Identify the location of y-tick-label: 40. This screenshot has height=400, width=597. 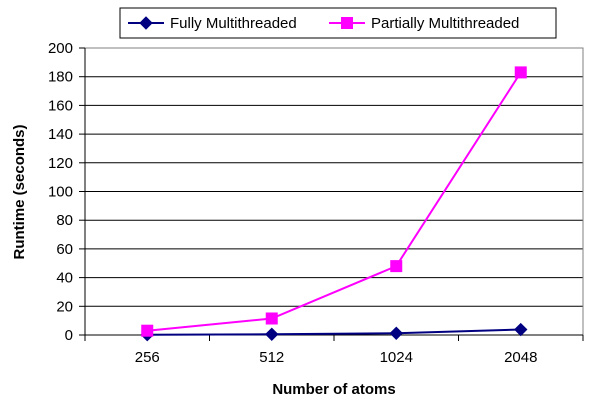
(64, 278).